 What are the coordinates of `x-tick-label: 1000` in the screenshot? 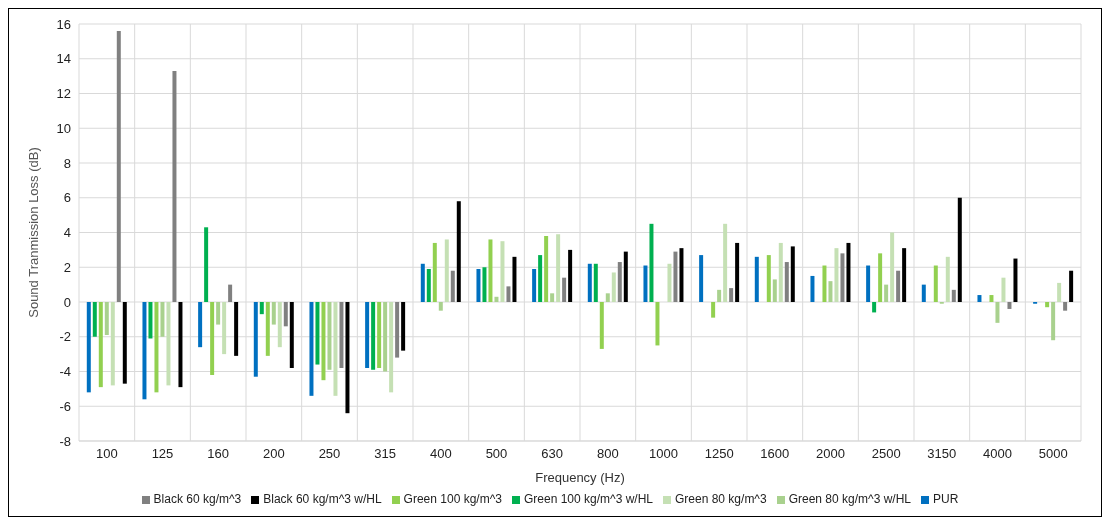 It's located at (663, 454).